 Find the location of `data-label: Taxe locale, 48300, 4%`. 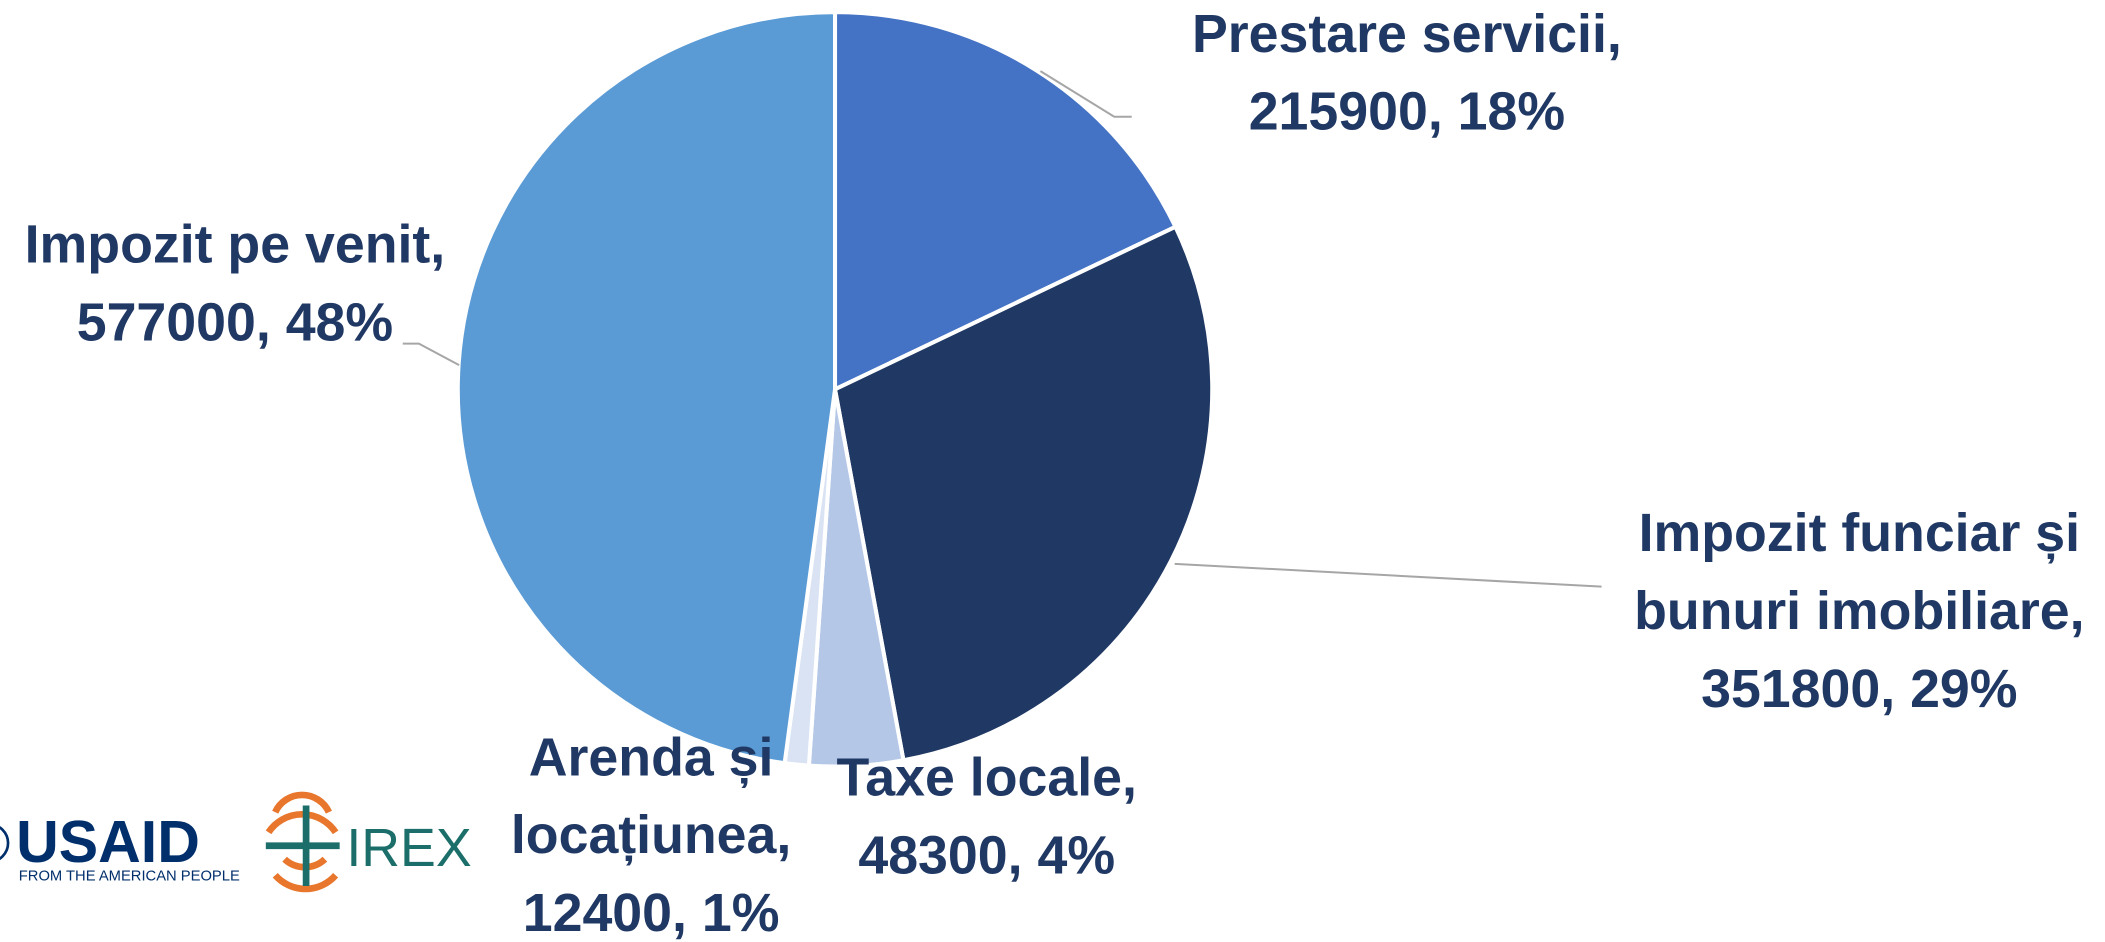

data-label: Taxe locale, 48300, 4% is located at coordinates (987, 816).